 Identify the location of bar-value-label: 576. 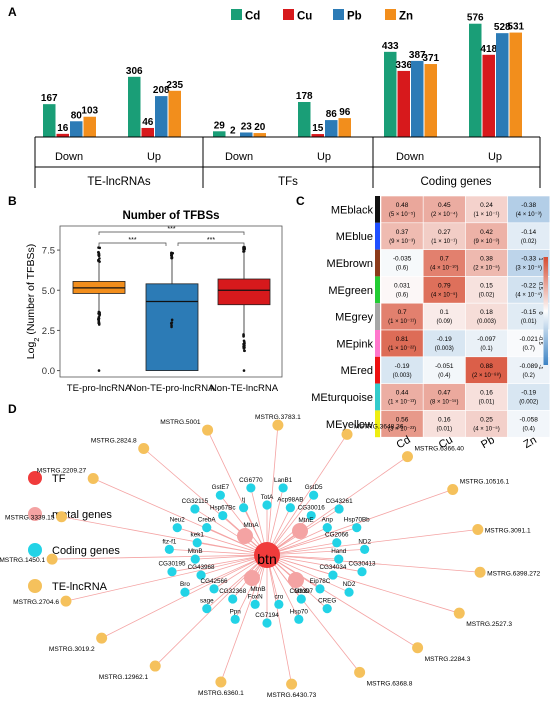
(475, 18).